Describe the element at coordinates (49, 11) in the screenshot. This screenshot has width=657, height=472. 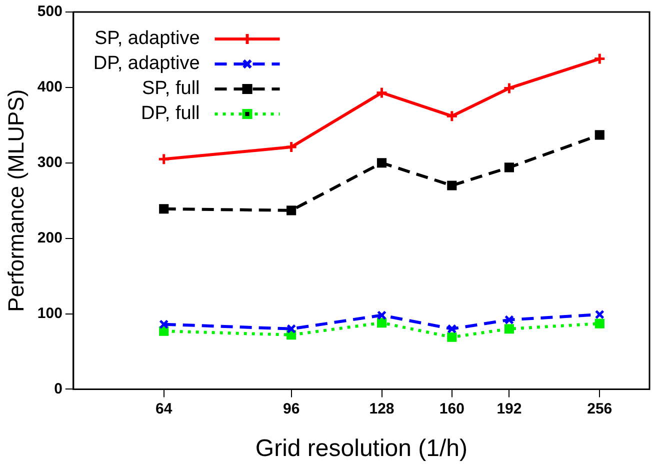
I see `y-tick-label: 500` at that location.